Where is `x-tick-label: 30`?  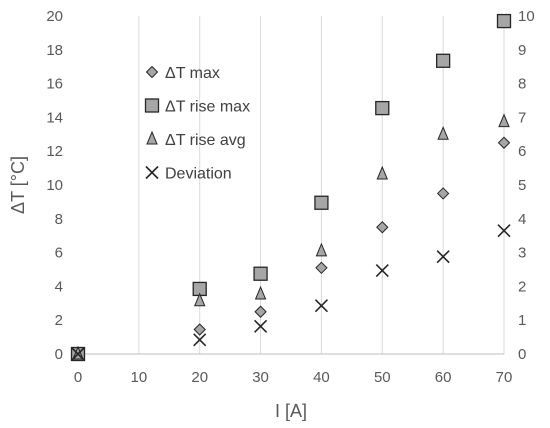
x-tick-label: 30 is located at coordinates (260, 377).